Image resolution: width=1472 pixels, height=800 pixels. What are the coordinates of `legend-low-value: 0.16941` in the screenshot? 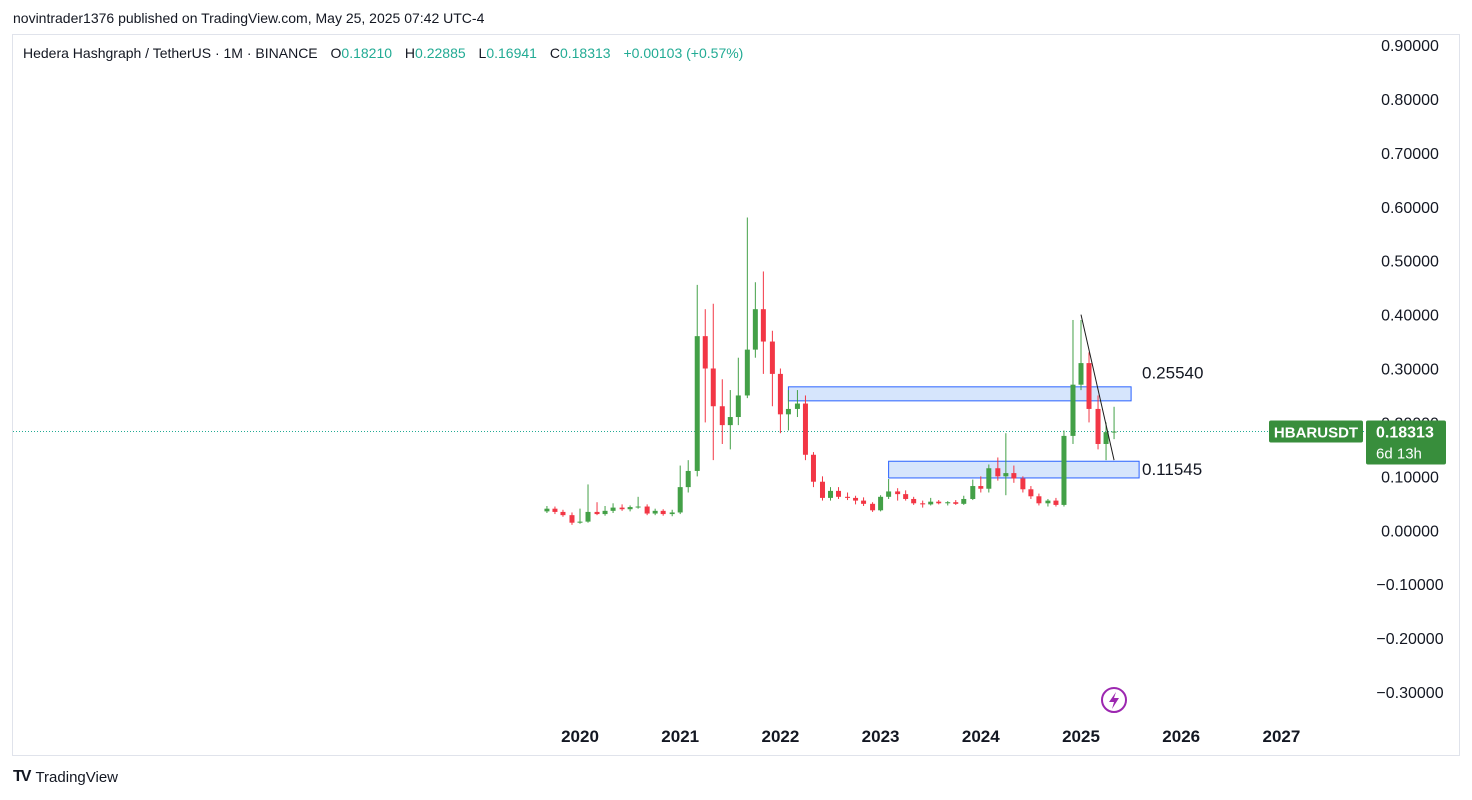 It's located at (511, 53).